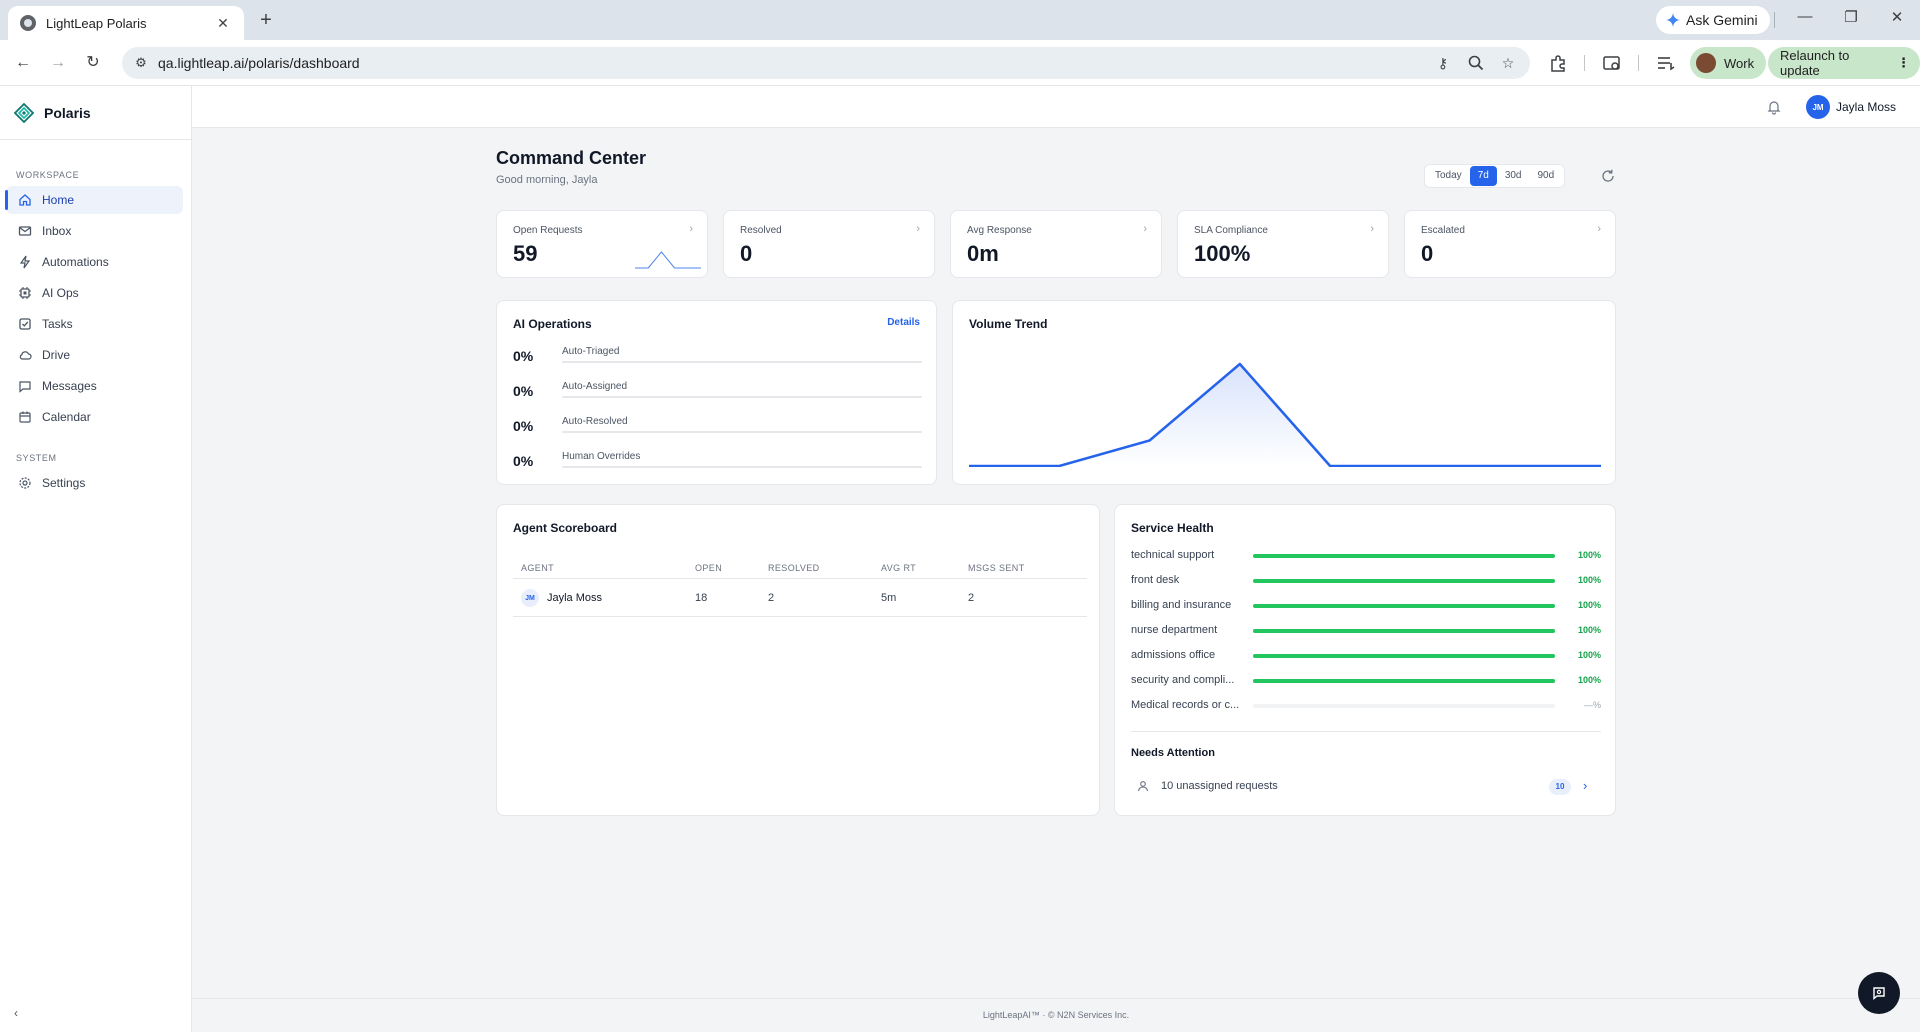 The width and height of the screenshot is (1920, 1032). I want to click on range-7d: 7d, so click(1483, 176).